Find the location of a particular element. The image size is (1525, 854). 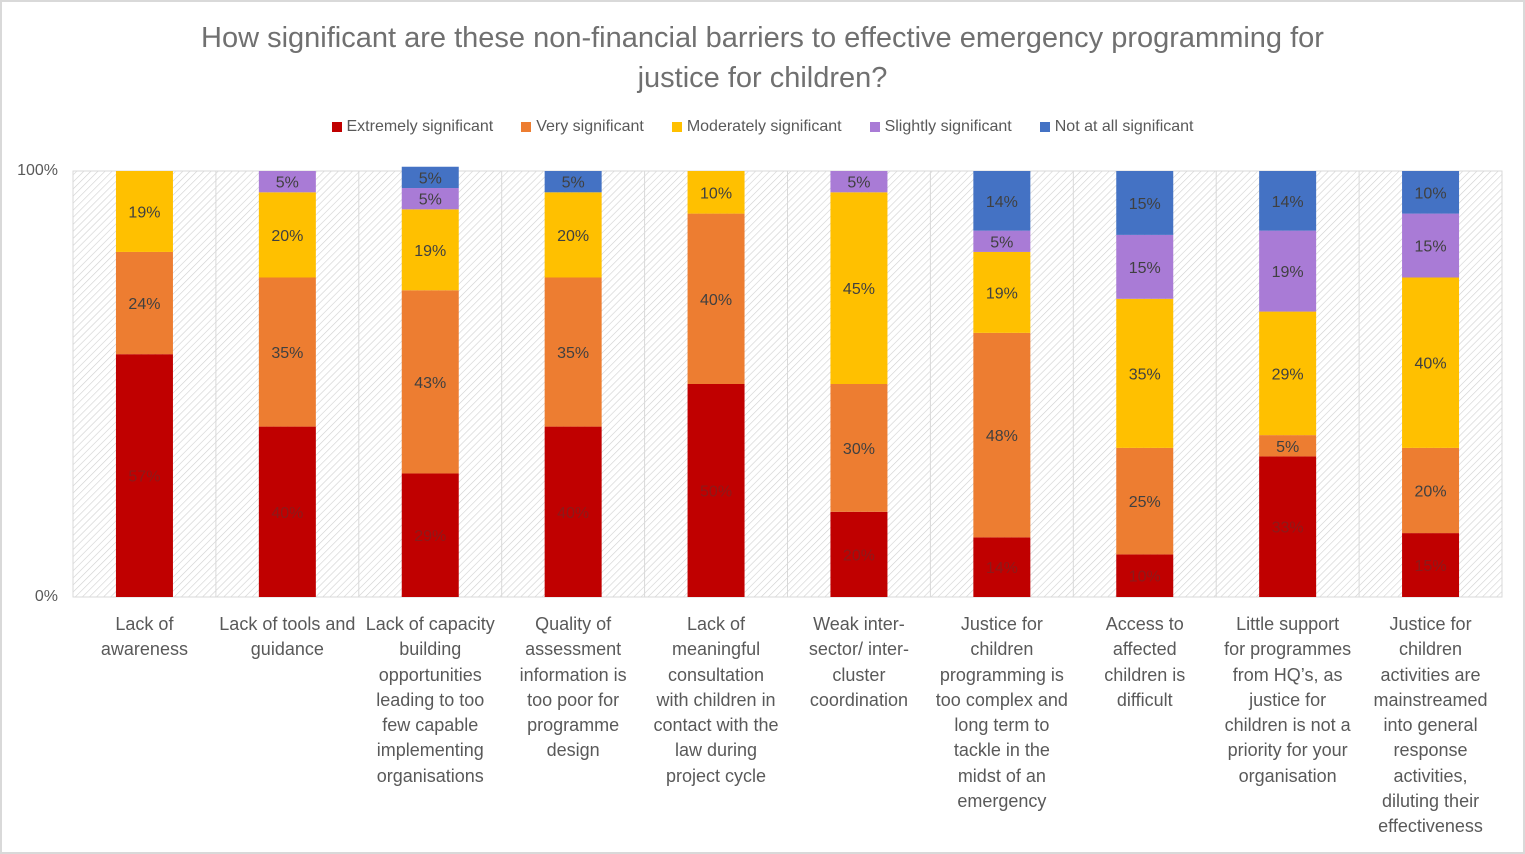

category-label-line: response is located at coordinates (1430, 750).